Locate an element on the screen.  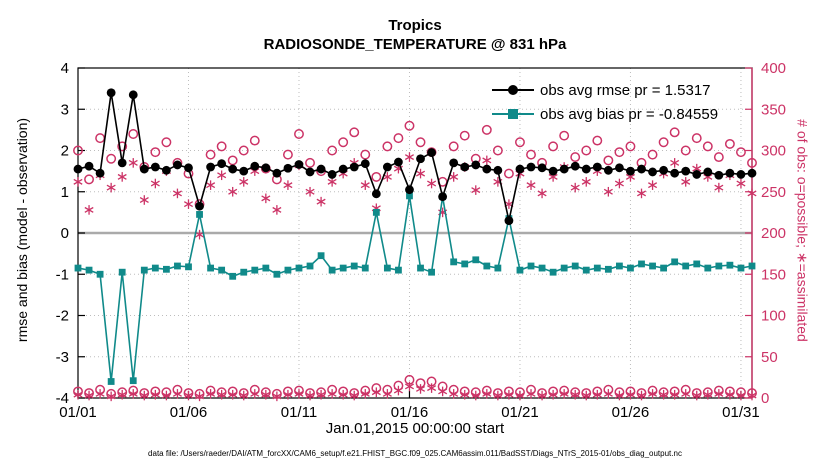
legend-label-bias: obs avg bias pr = -0.84559 is located at coordinates (629, 114).